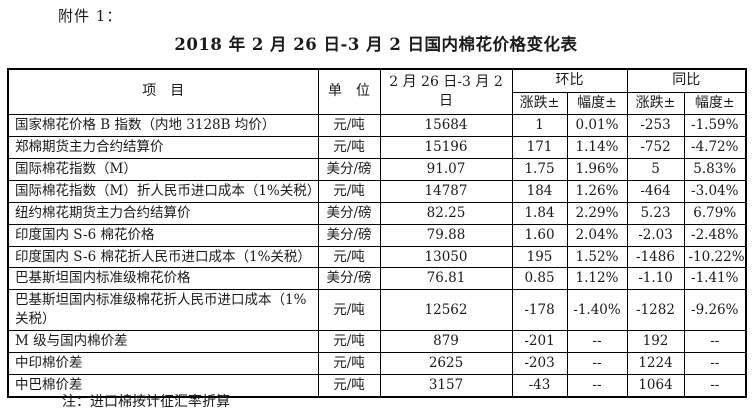 The image size is (752, 411). I want to click on yoy-change-cell: 5.23, so click(655, 213).